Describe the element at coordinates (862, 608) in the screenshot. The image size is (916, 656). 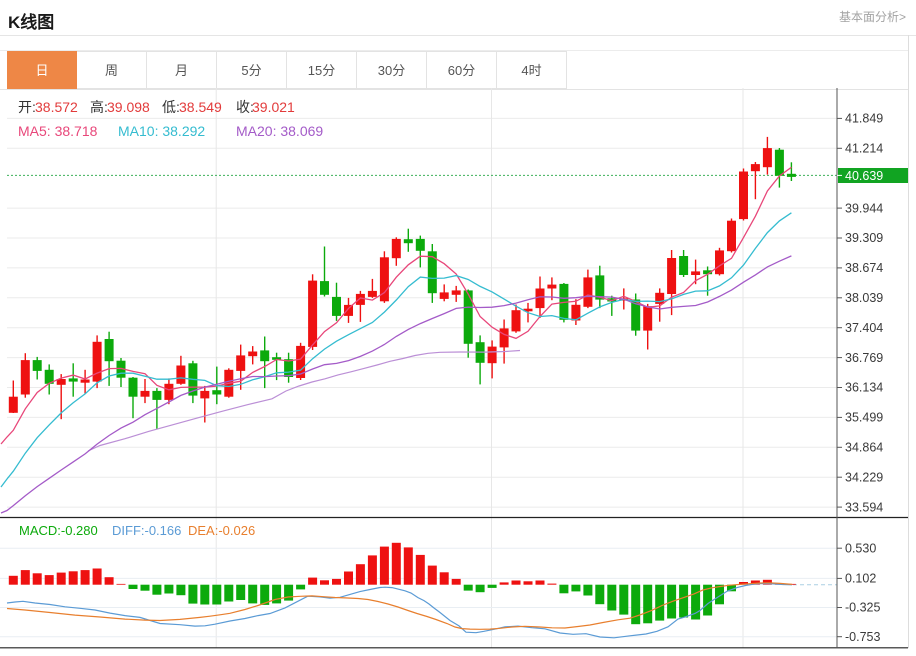
I see `svg-text: -0.325` at that location.